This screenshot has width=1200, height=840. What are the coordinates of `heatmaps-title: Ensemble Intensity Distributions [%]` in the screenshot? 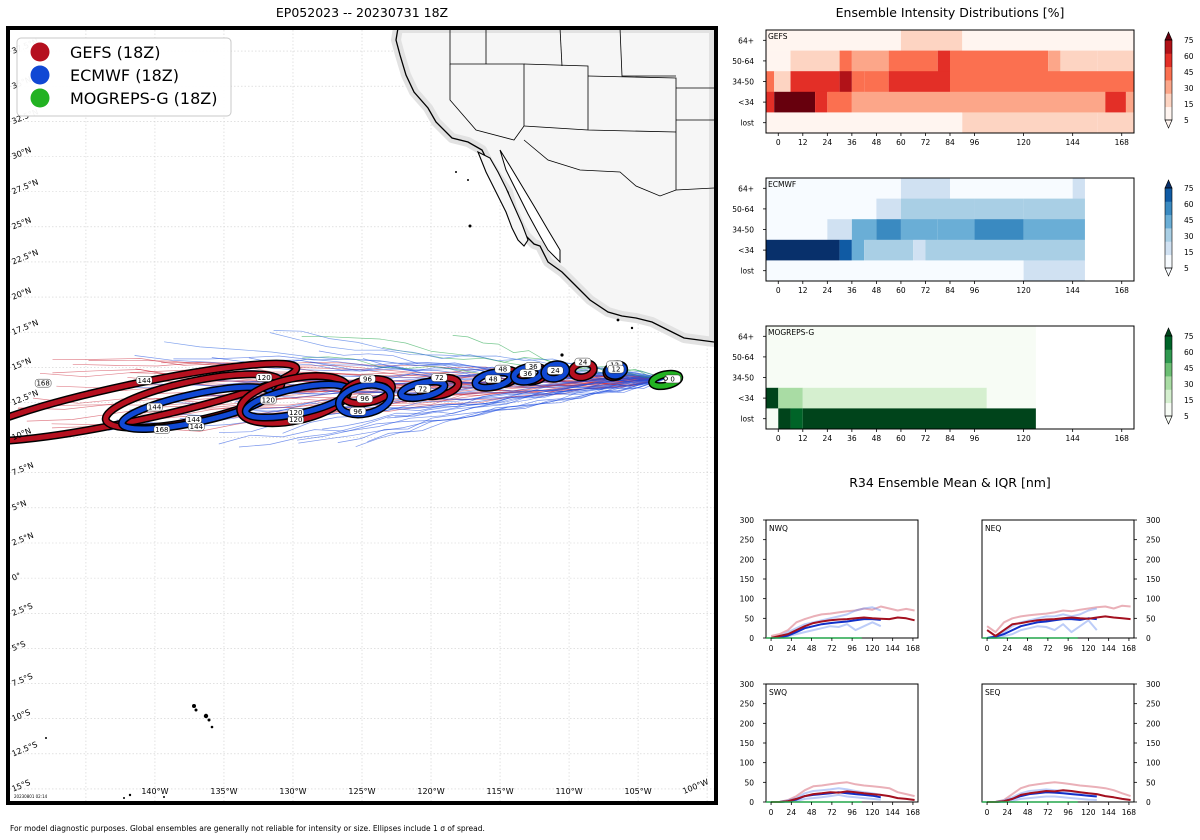 It's located at (950, 12).